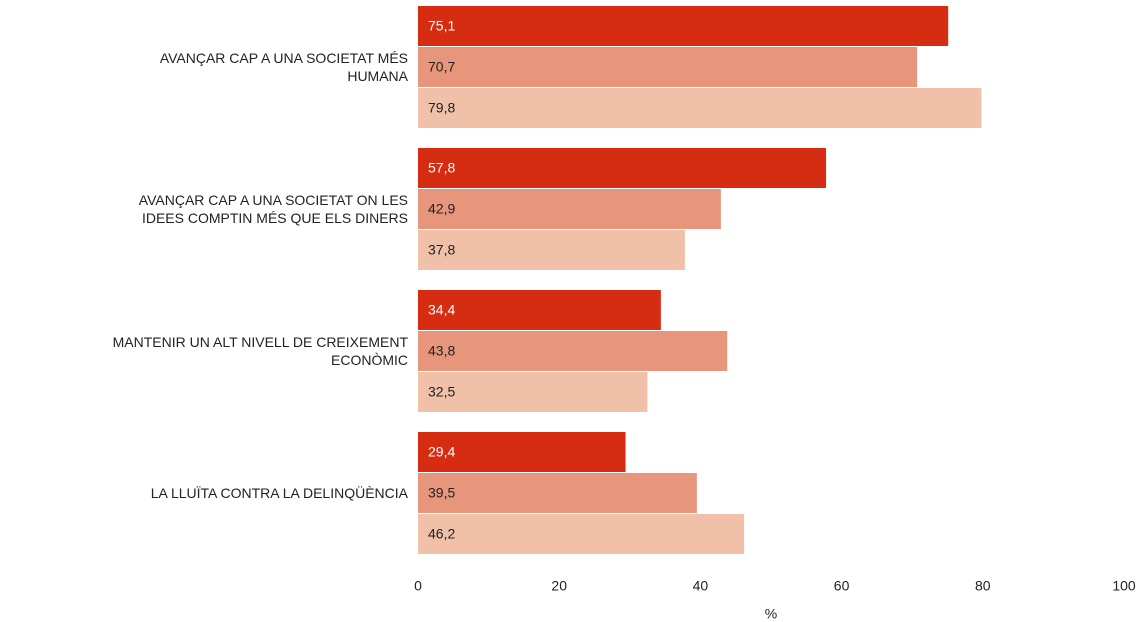 The height and width of the screenshot is (622, 1143). Describe the element at coordinates (441, 534) in the screenshot. I see `value-label: 46,2` at that location.